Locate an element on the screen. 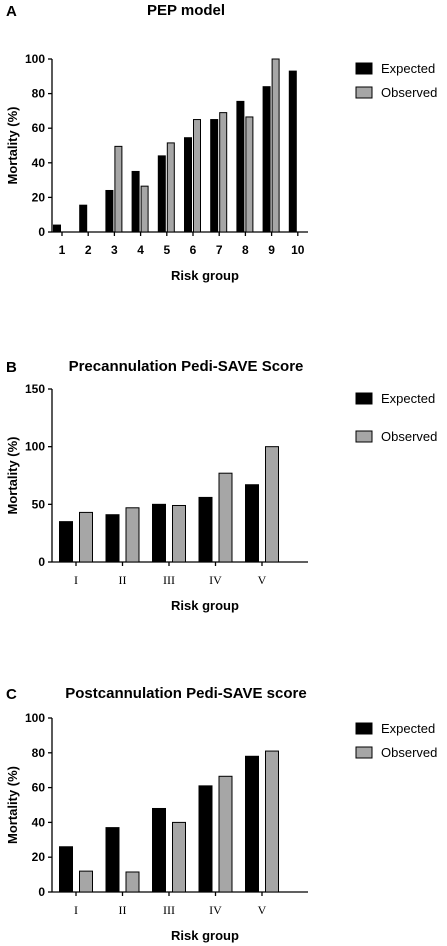  y-tick-label: 150 is located at coordinates (35, 389).